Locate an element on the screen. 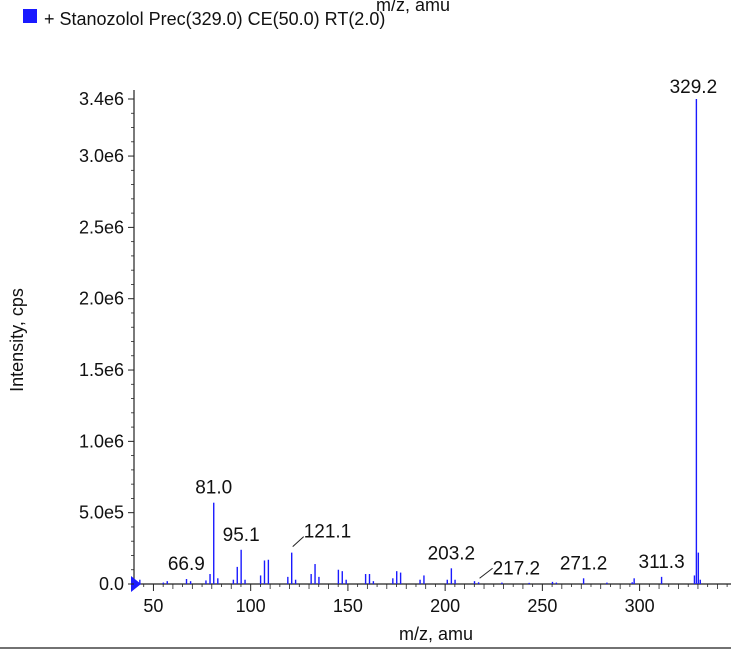 The image size is (731, 651). peak-label: 217.2 is located at coordinates (517, 568).